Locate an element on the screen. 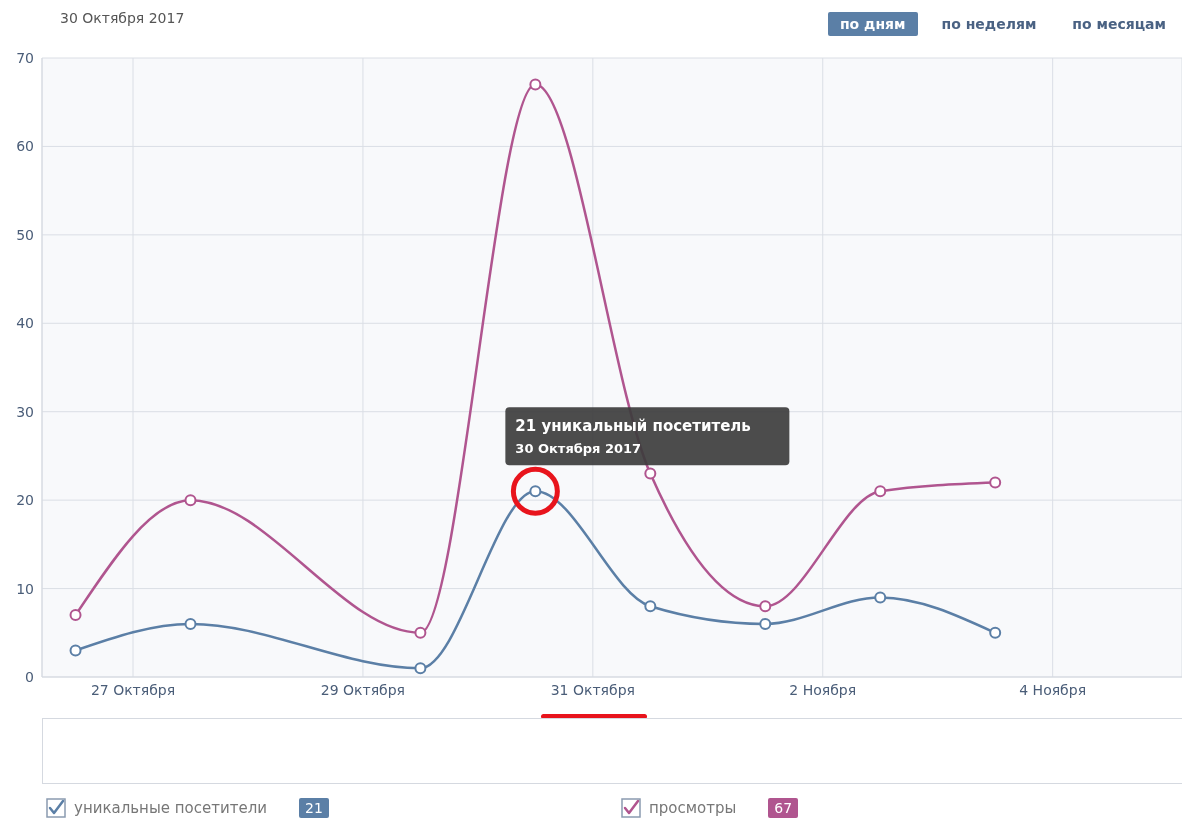 The height and width of the screenshot is (825, 1182). y-tick-label: 40 is located at coordinates (25, 323).